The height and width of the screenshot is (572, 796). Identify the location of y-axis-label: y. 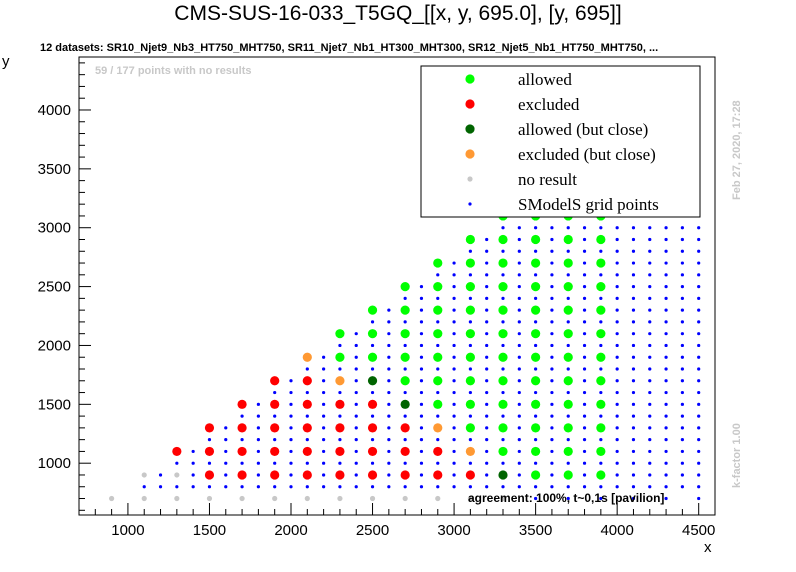
(6, 61).